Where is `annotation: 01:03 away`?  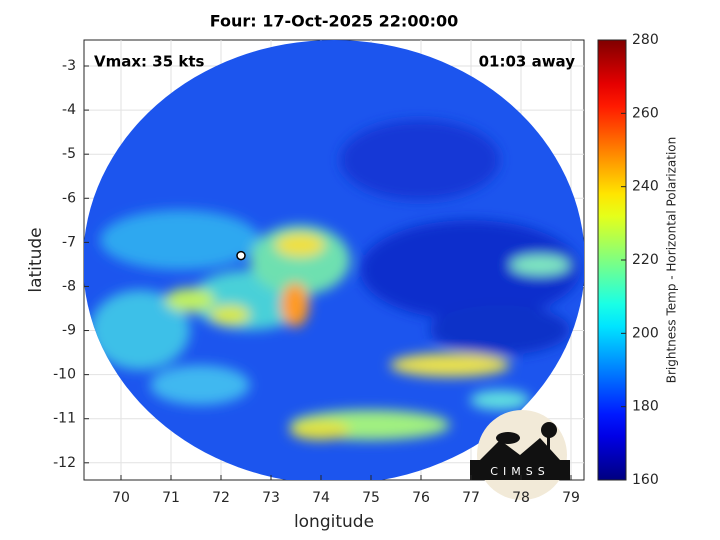 annotation: 01:03 away is located at coordinates (527, 62).